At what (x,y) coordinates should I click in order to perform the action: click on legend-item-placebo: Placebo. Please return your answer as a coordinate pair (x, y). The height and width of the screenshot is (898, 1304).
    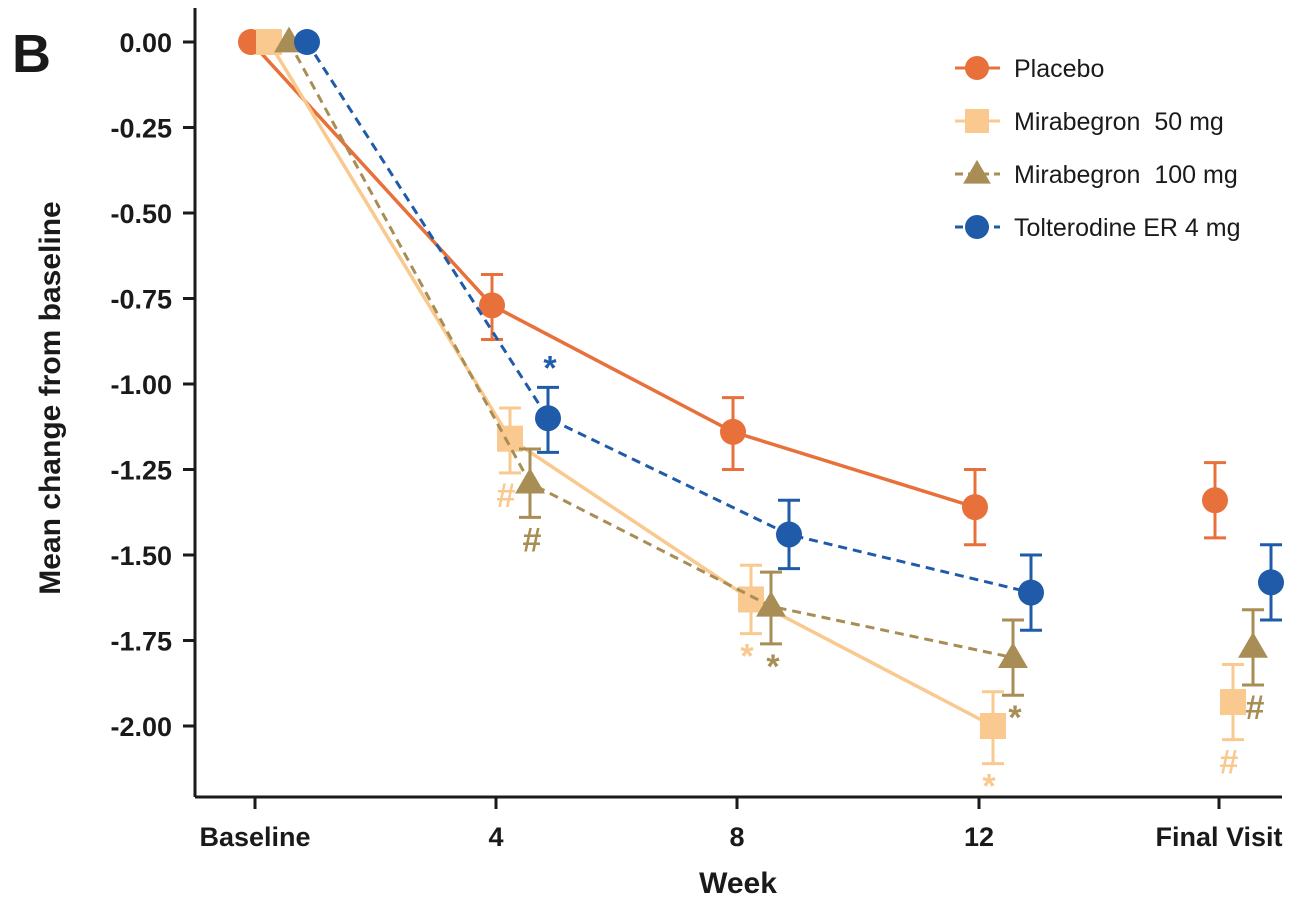
    Looking at the image, I should click on (1029, 69).